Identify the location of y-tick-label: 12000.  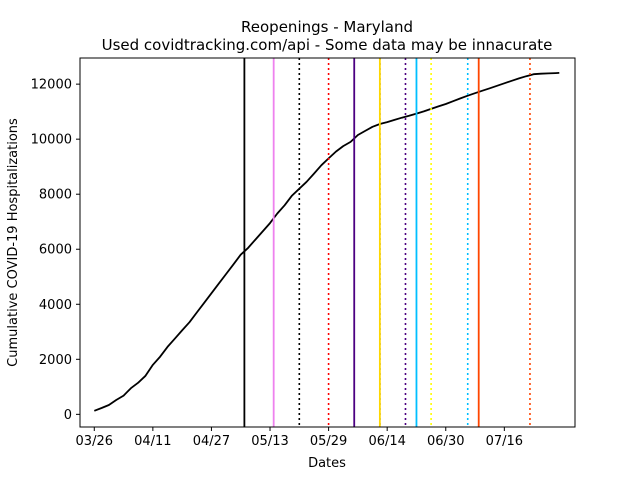
(51, 85).